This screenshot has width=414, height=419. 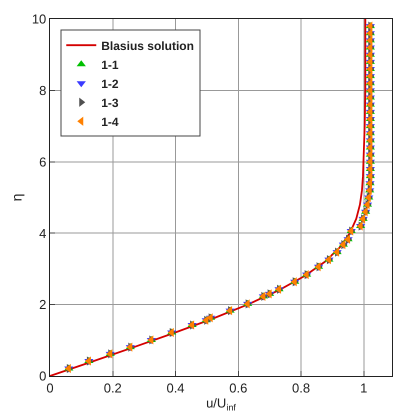 I want to click on legend-label: 1-2, so click(x=110, y=83).